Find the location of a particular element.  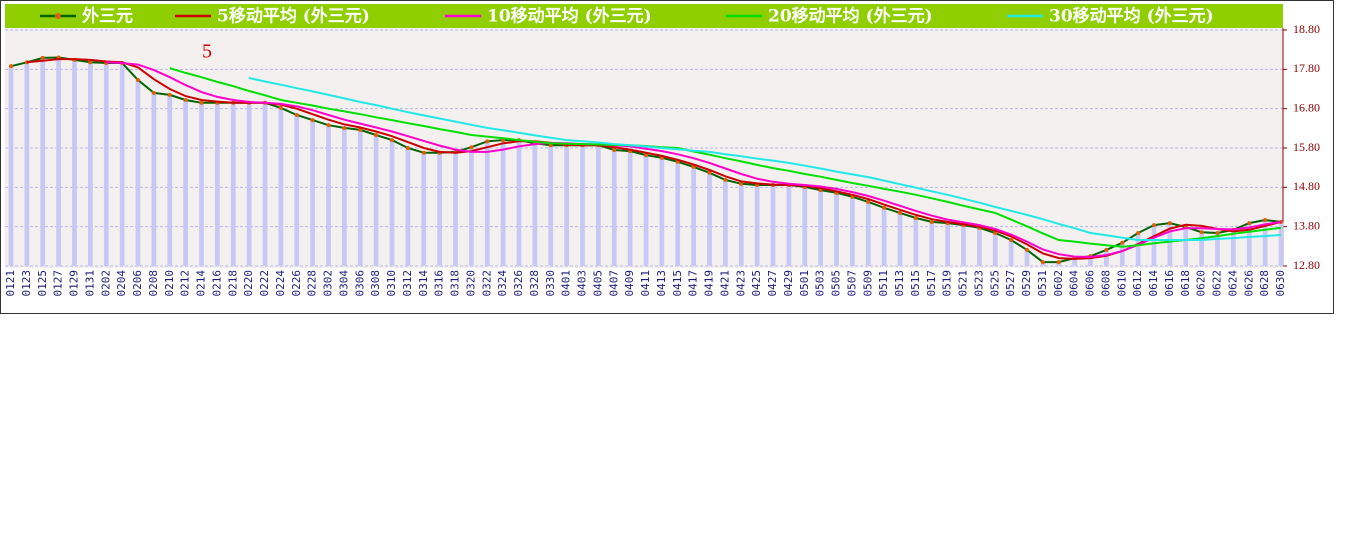

x-tick-label: 0314 is located at coordinates (423, 283).